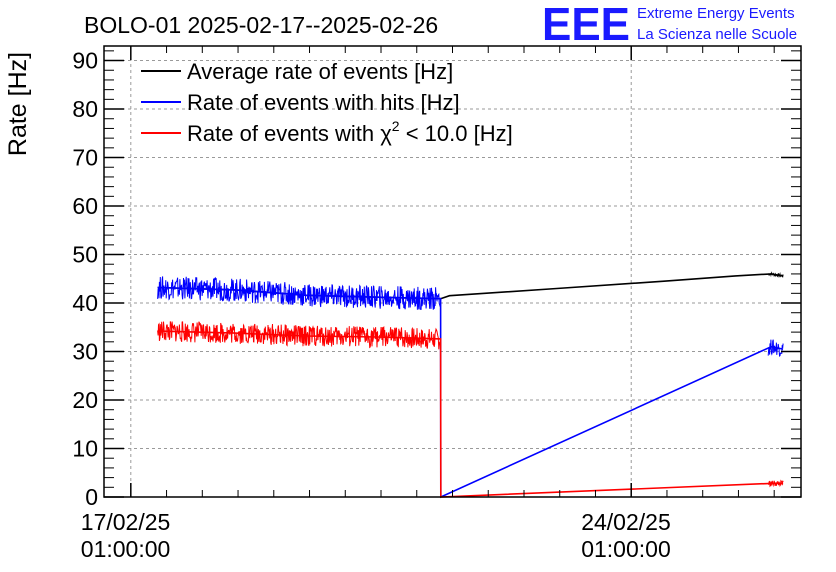  Describe the element at coordinates (85, 255) in the screenshot. I see `y-tick-label: 50` at that location.